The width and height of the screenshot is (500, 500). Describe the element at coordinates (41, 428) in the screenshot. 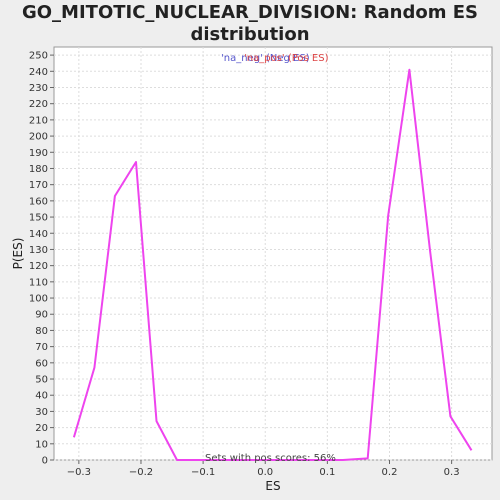

I see `y-tick-label: 20` at that location.